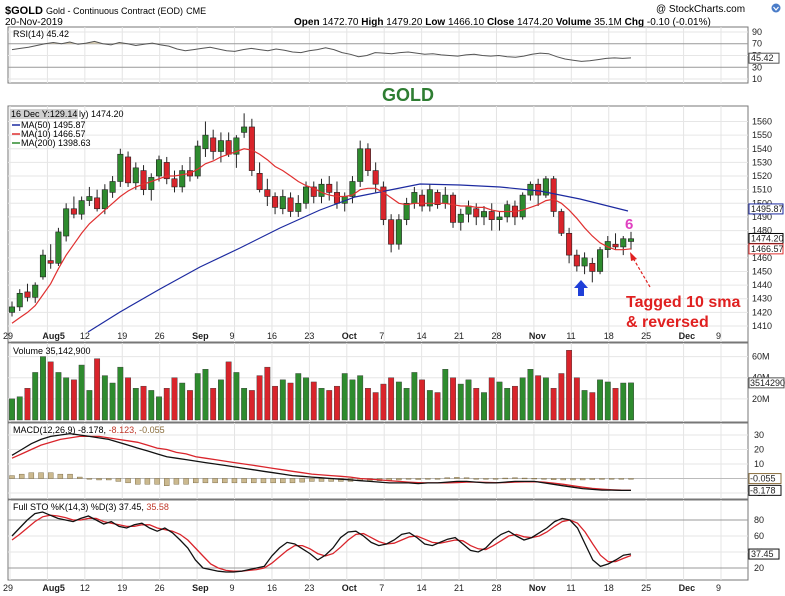 The width and height of the screenshot is (785, 596). What do you see at coordinates (762, 190) in the screenshot?
I see `price-tick-5: 1510` at bounding box center [762, 190].